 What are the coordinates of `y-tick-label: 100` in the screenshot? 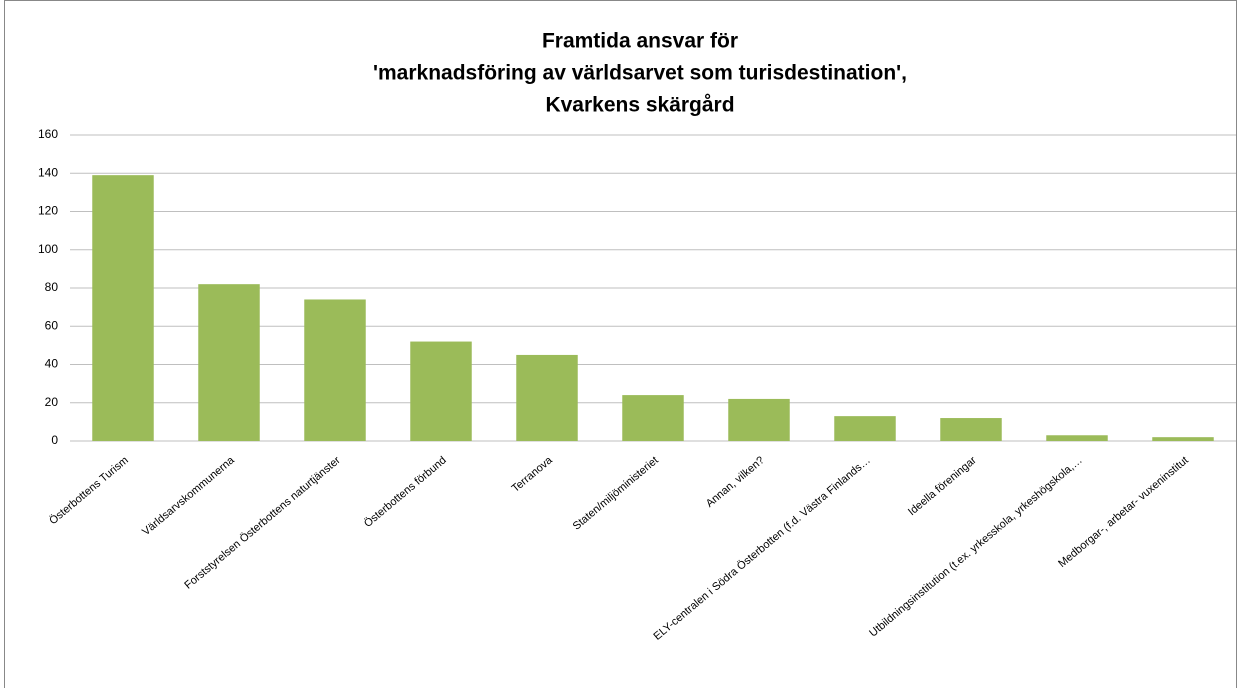 It's located at (48, 249).